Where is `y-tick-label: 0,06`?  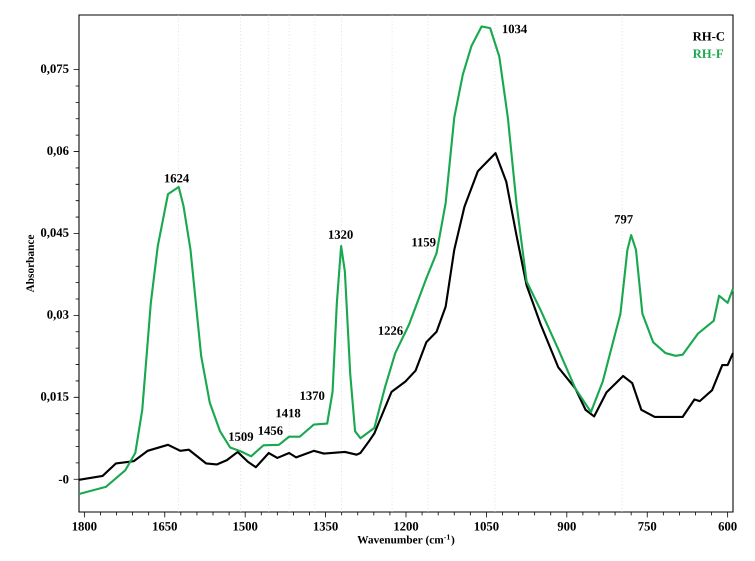 y-tick-label: 0,06 is located at coordinates (58, 151).